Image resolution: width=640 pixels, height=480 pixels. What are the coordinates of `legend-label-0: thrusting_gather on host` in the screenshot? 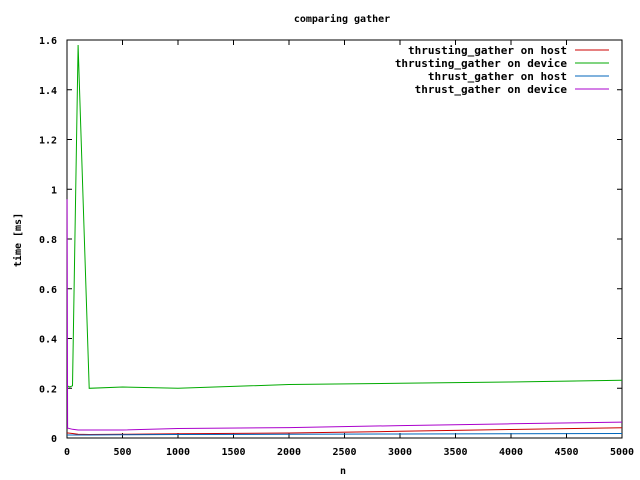 It's located at (487, 50).